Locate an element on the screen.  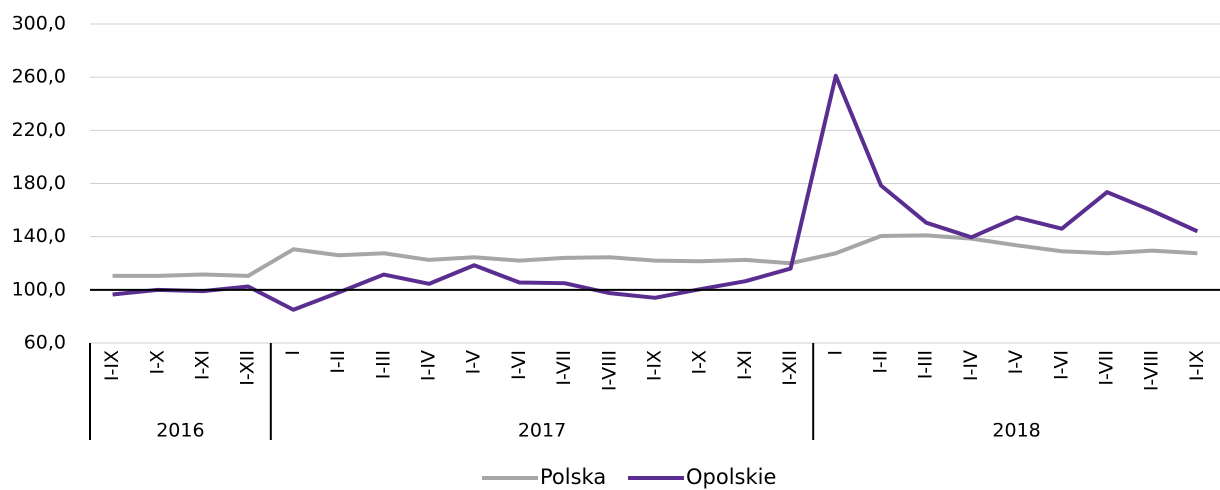
group-label: 2017 is located at coordinates (542, 431).